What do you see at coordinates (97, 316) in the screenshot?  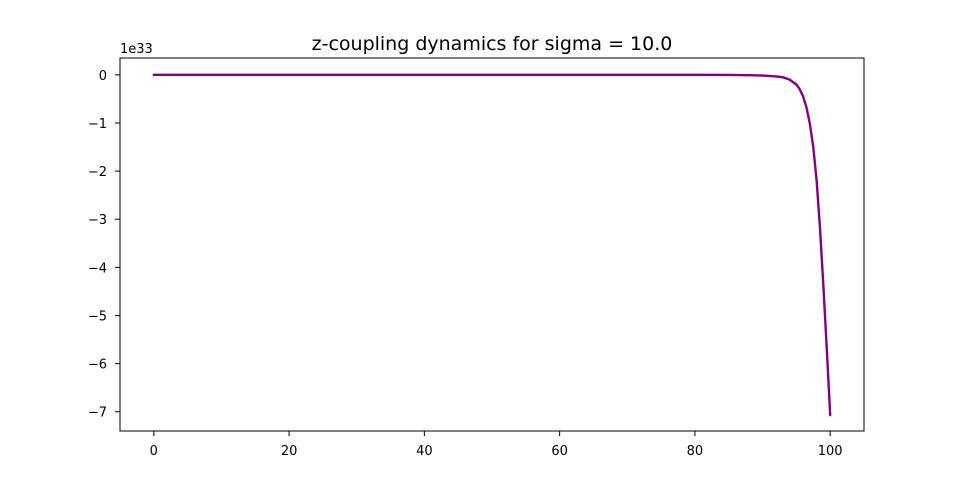 I see `y-tick-label: −5` at bounding box center [97, 316].